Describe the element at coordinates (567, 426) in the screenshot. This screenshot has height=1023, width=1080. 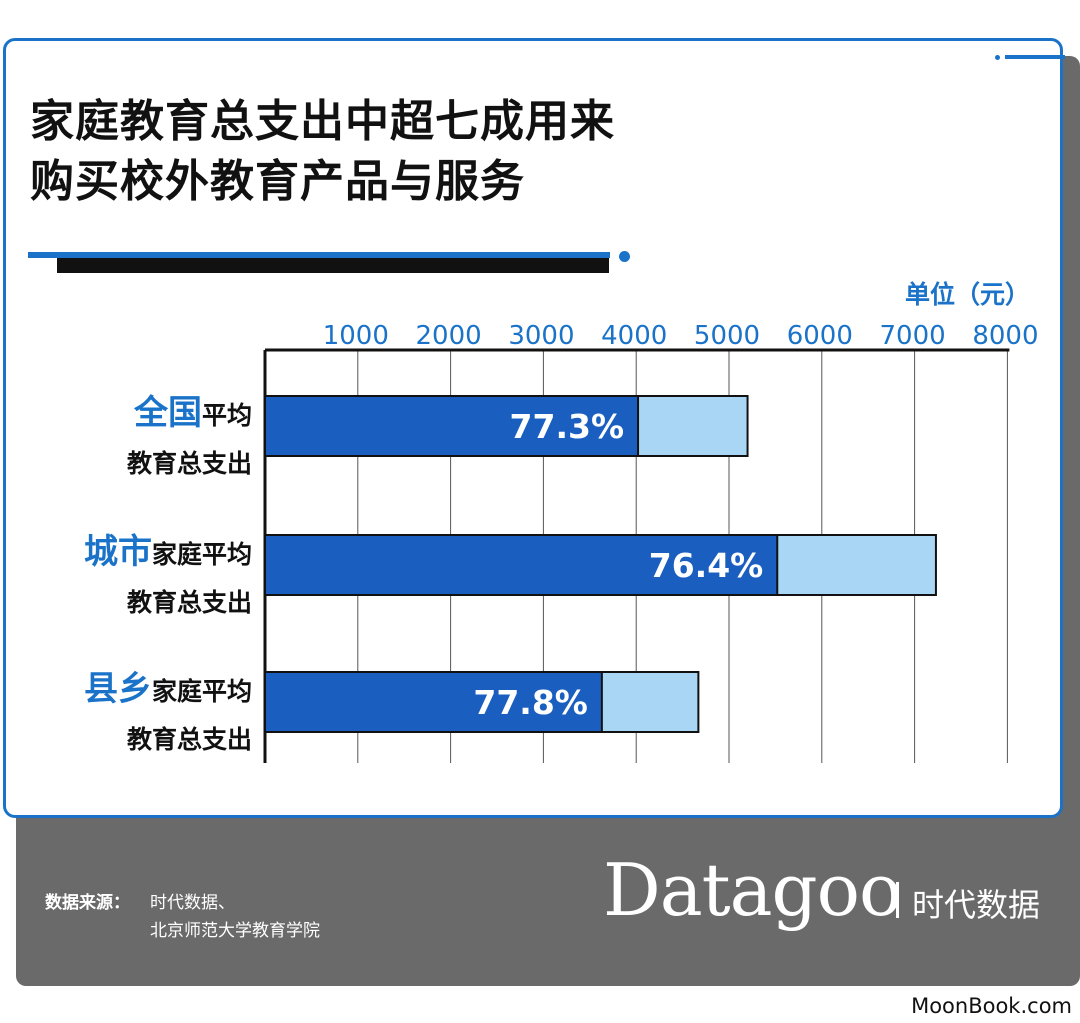
I see `bar-data-label: 77.3%` at that location.